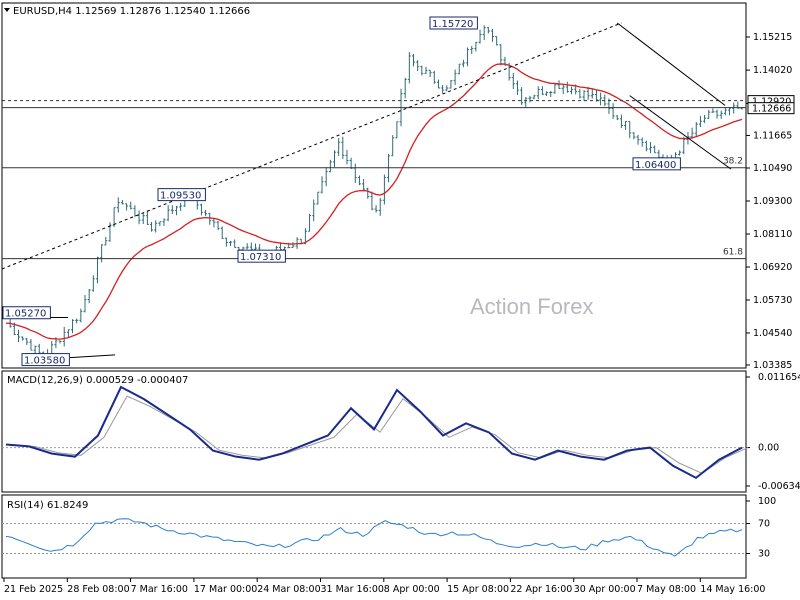 The image size is (800, 600). Describe the element at coordinates (779, 486) in the screenshot. I see `macd-y-tick-label: -0.006345` at that location.